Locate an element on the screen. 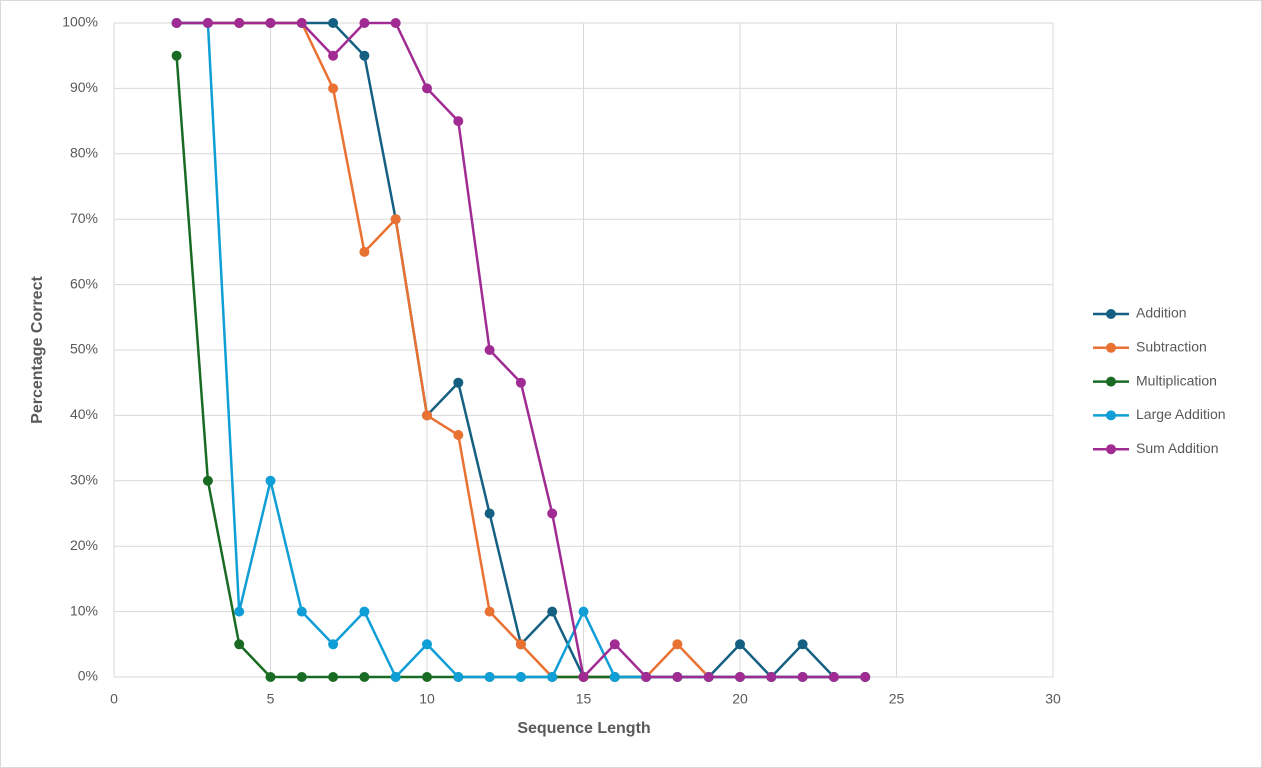 The width and height of the screenshot is (1262, 768). legend-label: Subtraction is located at coordinates (1171, 347).